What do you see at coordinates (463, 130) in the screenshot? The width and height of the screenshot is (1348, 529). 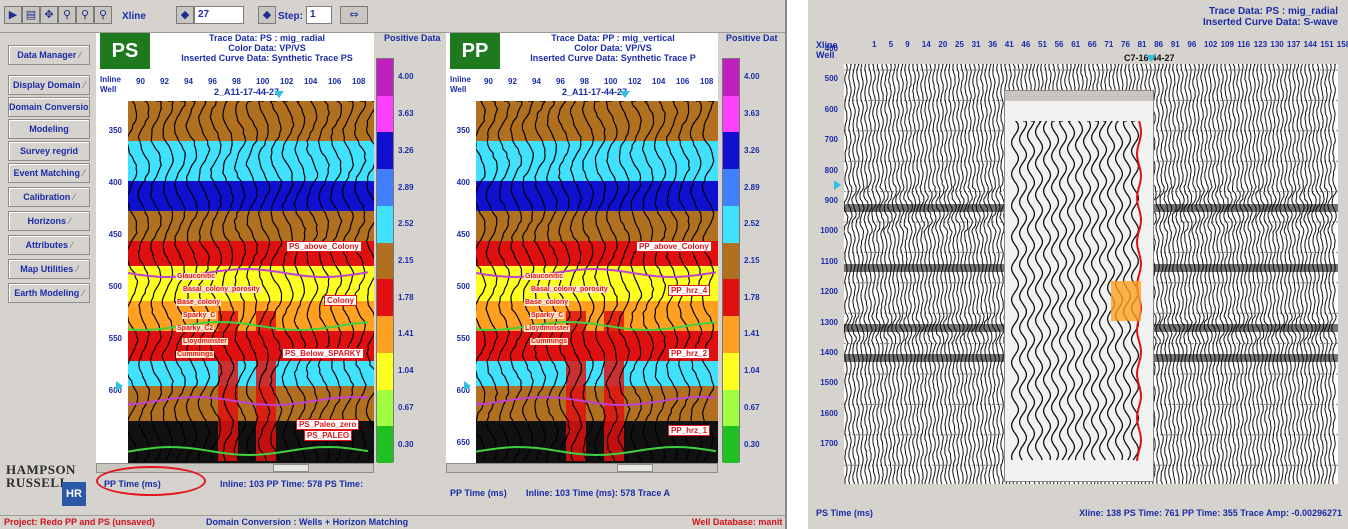 I see `pp-y-tick: 350` at bounding box center [463, 130].